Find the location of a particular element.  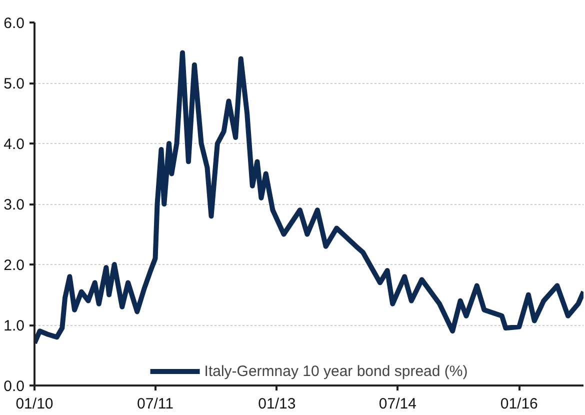

y-tick-label: 6.0 is located at coordinates (14, 23).